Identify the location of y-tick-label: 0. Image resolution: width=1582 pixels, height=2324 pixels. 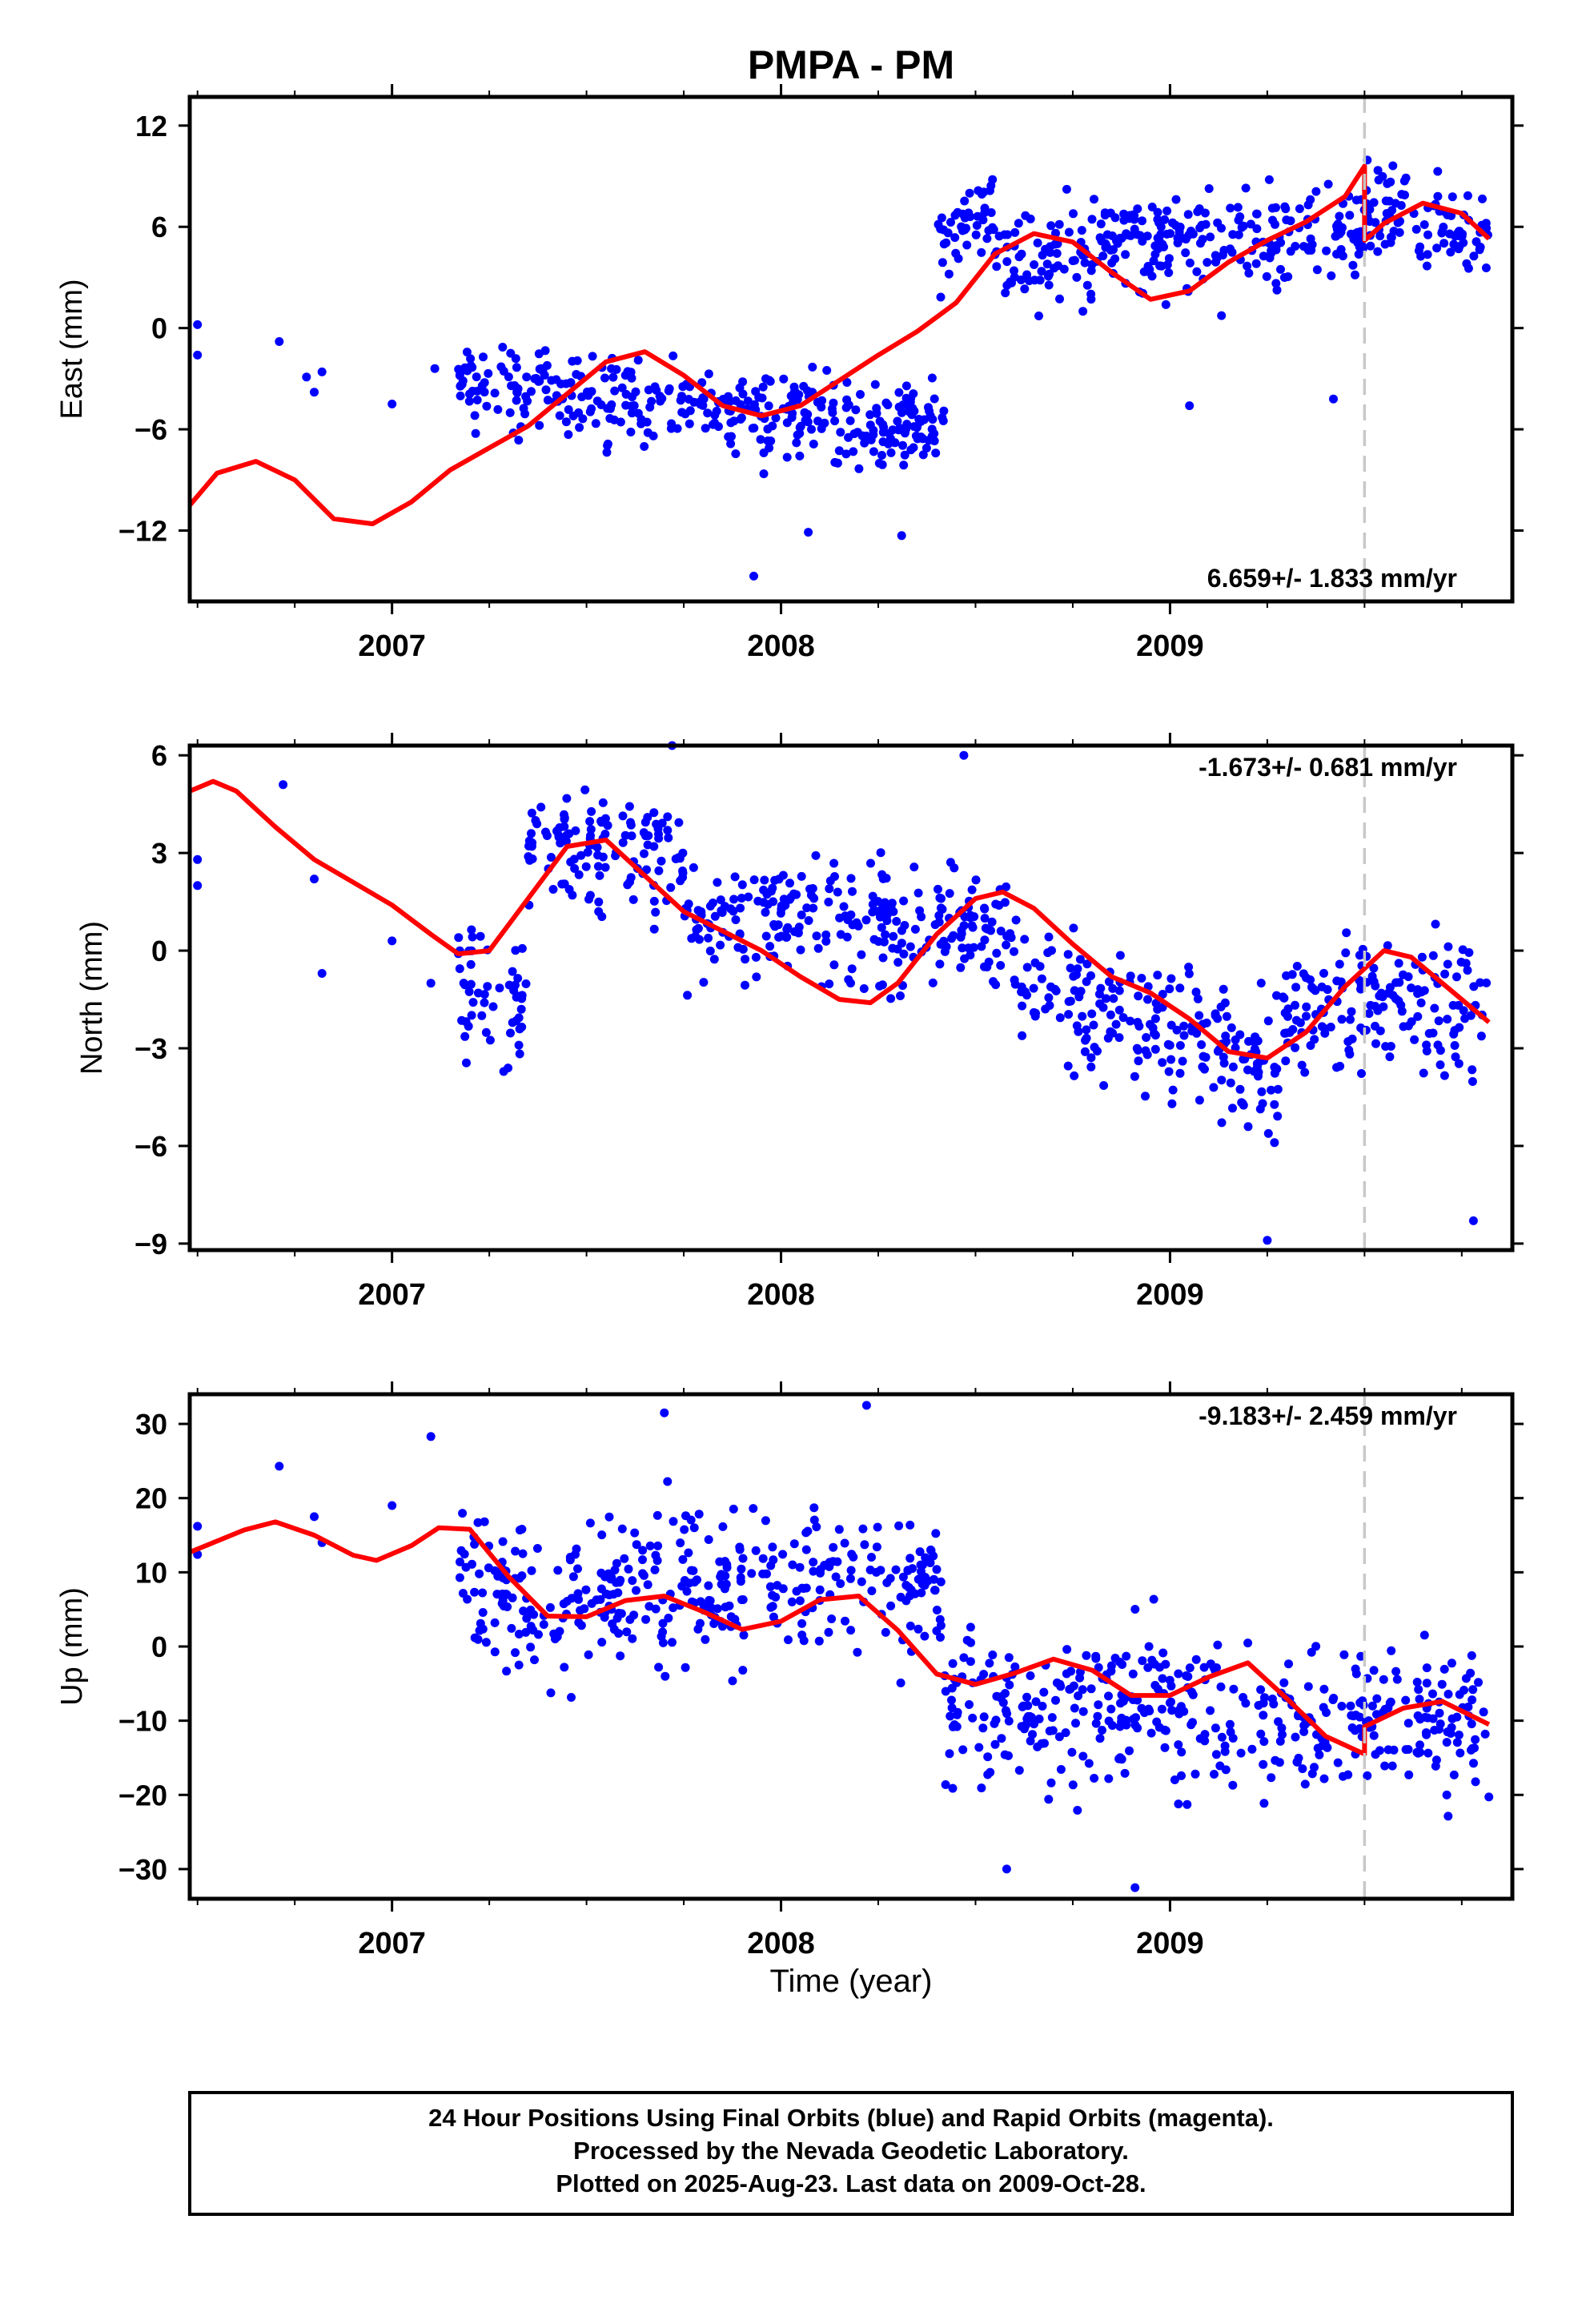
(159, 1646).